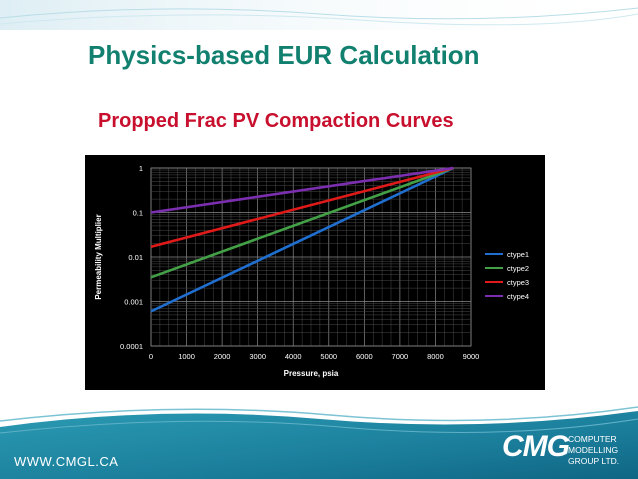 The height and width of the screenshot is (479, 638). Describe the element at coordinates (311, 373) in the screenshot. I see `x-axis-label: Pressure, psia` at that location.